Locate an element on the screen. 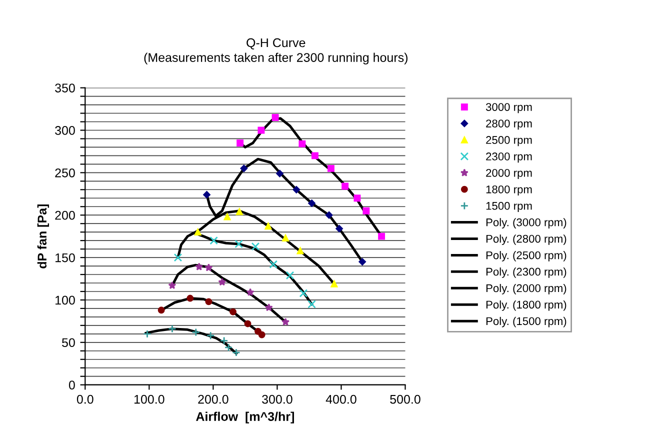  y-tick-label: 0 is located at coordinates (71, 385).